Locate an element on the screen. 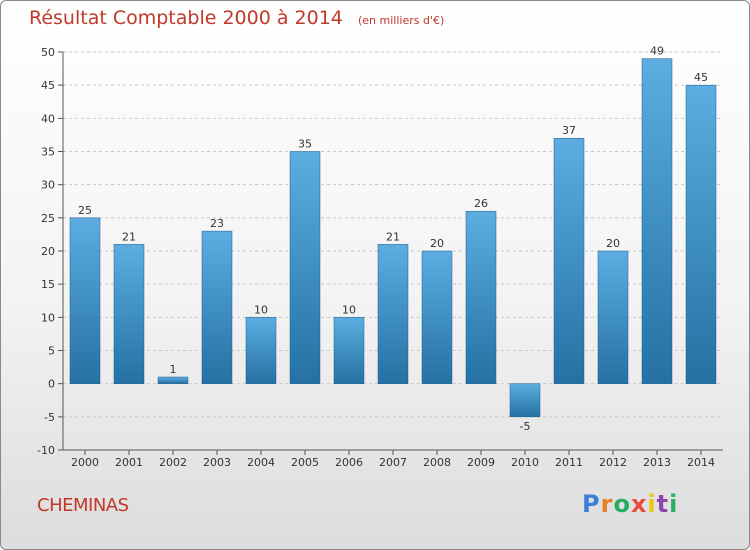  data-label: 1 is located at coordinates (173, 369).